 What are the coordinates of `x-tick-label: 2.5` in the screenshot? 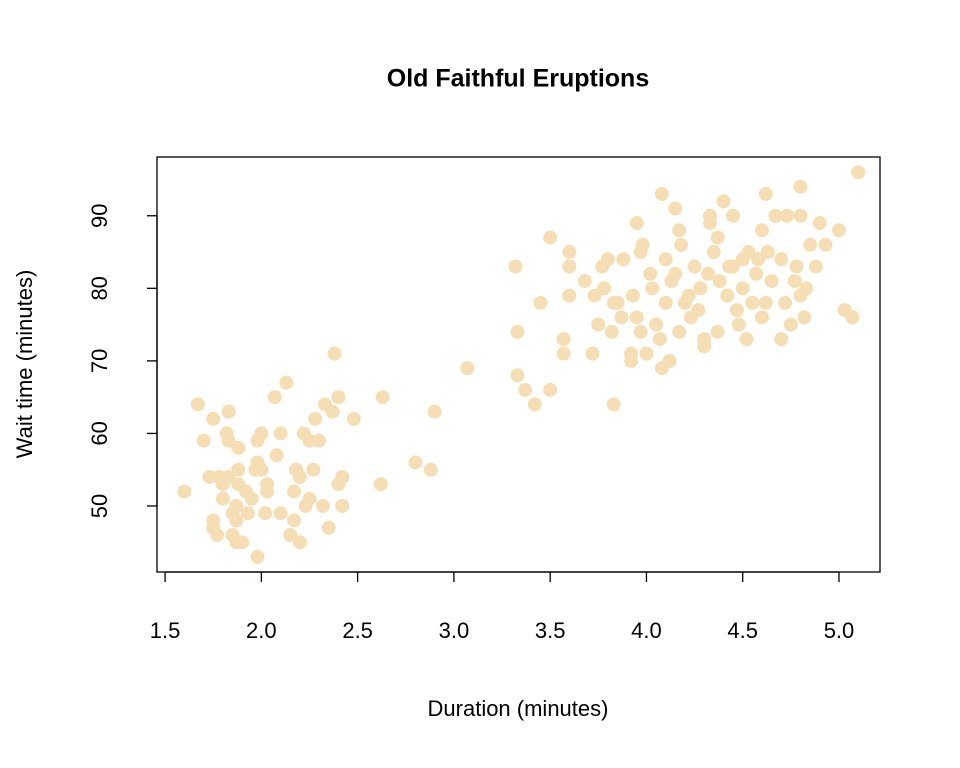 It's located at (357, 630).